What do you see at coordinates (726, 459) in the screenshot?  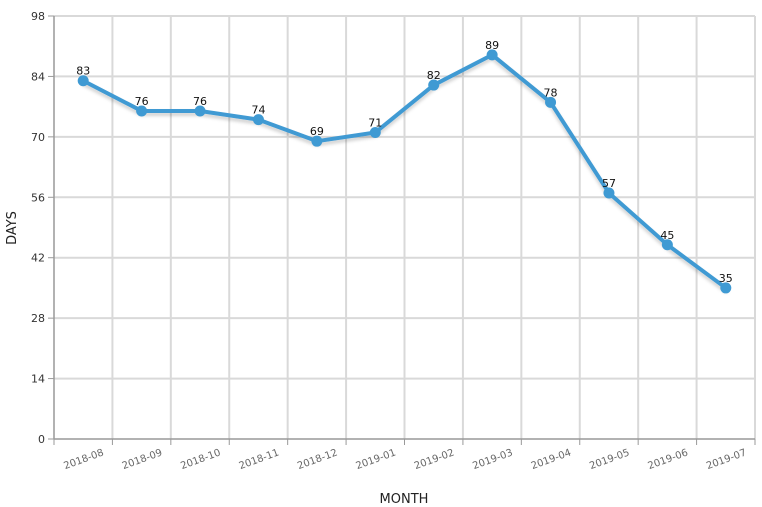 I see `x-tick-label: 2019-07` at bounding box center [726, 459].